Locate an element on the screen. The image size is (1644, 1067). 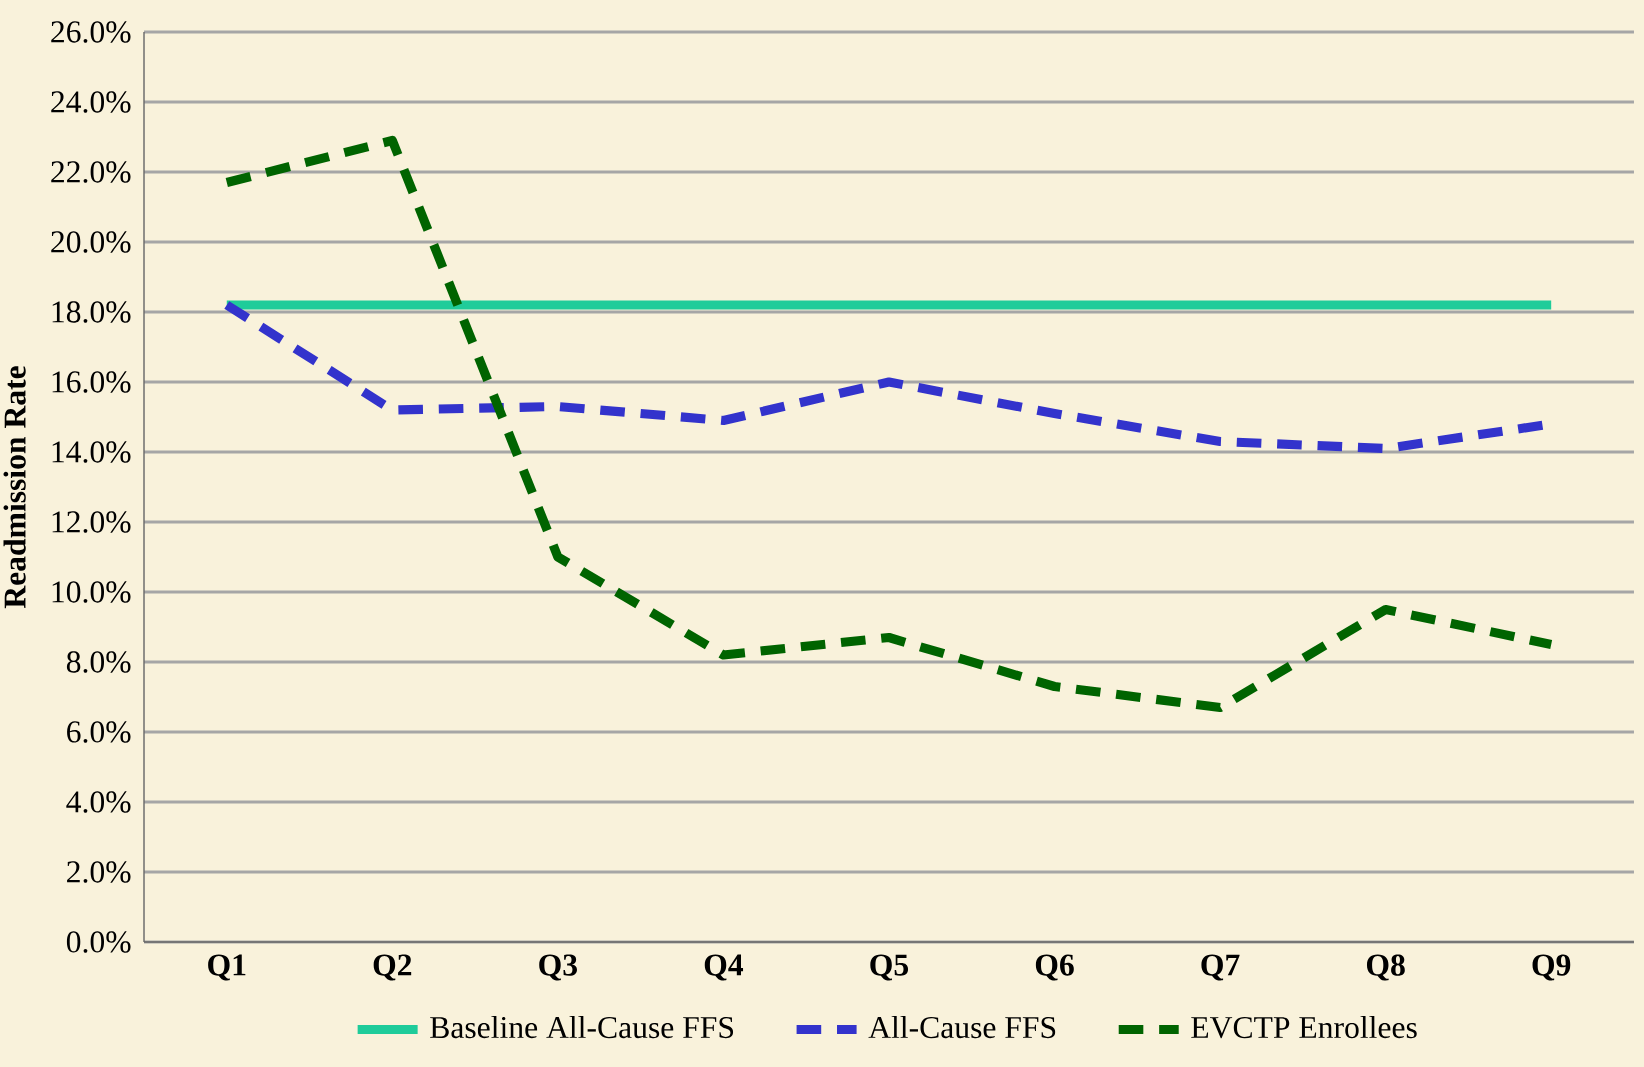
y-tick-label: 10.0% is located at coordinates (91, 592).